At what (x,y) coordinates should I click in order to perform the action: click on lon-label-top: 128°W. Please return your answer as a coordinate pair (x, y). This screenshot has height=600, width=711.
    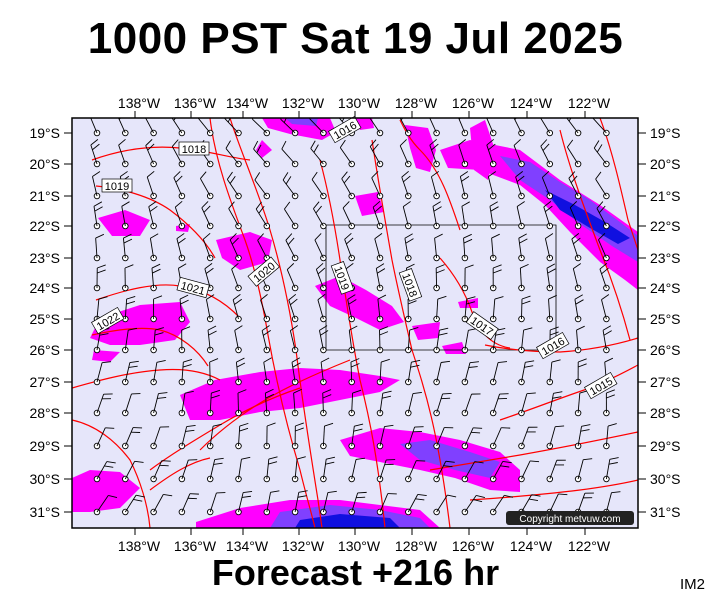
    Looking at the image, I should click on (416, 103).